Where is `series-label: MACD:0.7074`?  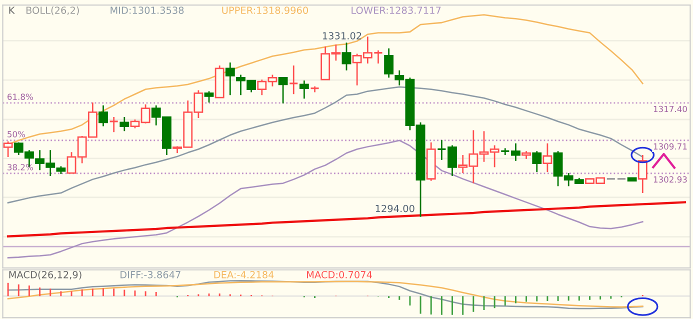 series-label: MACD:0.7074 is located at coordinates (339, 274).